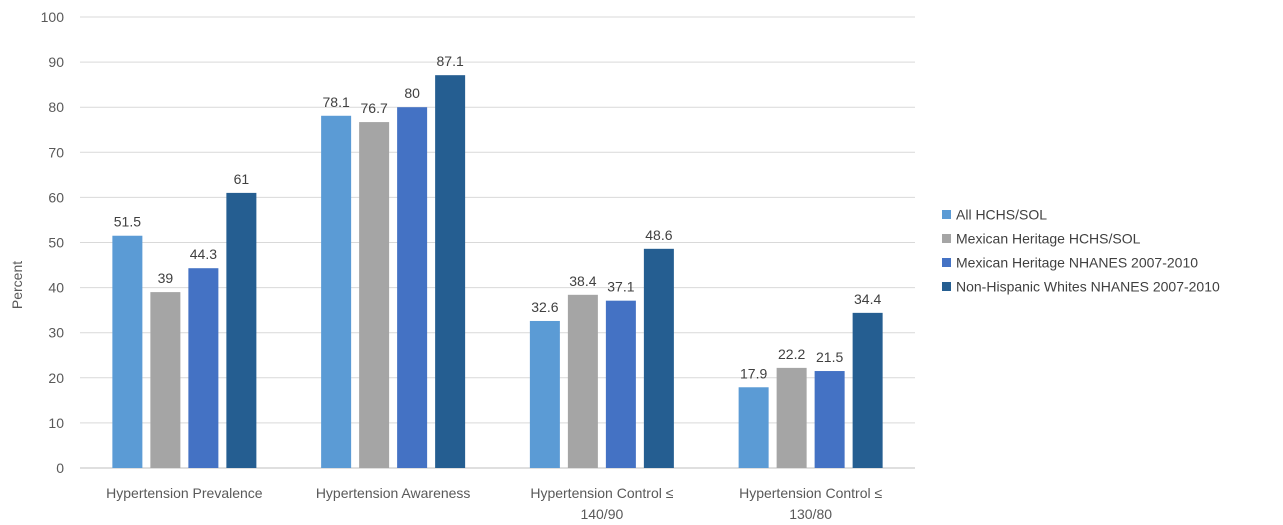 The height and width of the screenshot is (525, 1283). Describe the element at coordinates (56, 62) in the screenshot. I see `y-tick-label: 90` at that location.